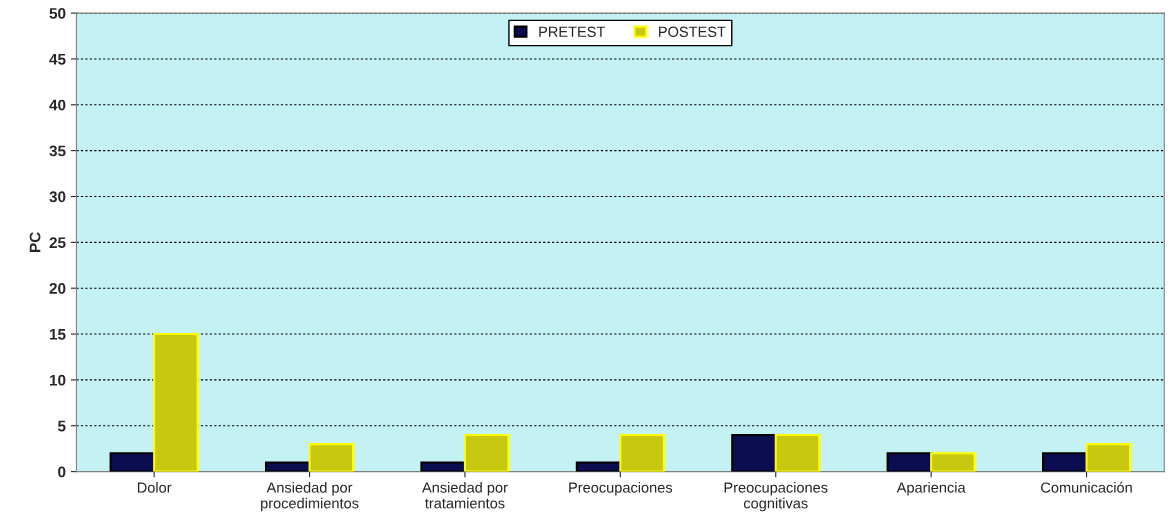  I want to click on x-tick-label: Ansiedad por procedimientos, so click(310, 497).